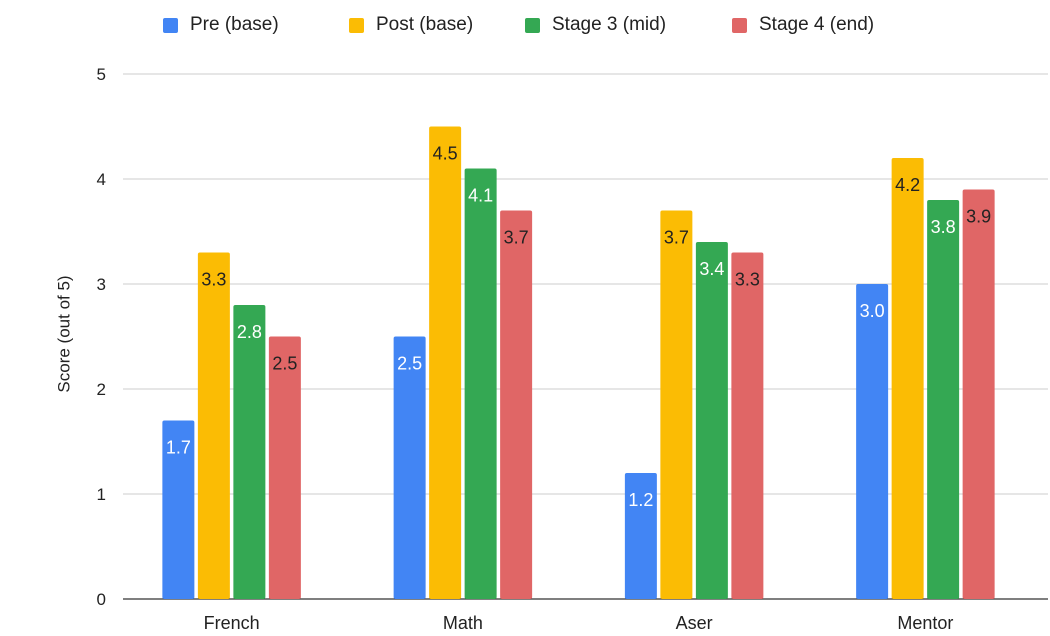 The height and width of the screenshot is (636, 1050). What do you see at coordinates (480, 196) in the screenshot?
I see `data-label: 4.1` at bounding box center [480, 196].